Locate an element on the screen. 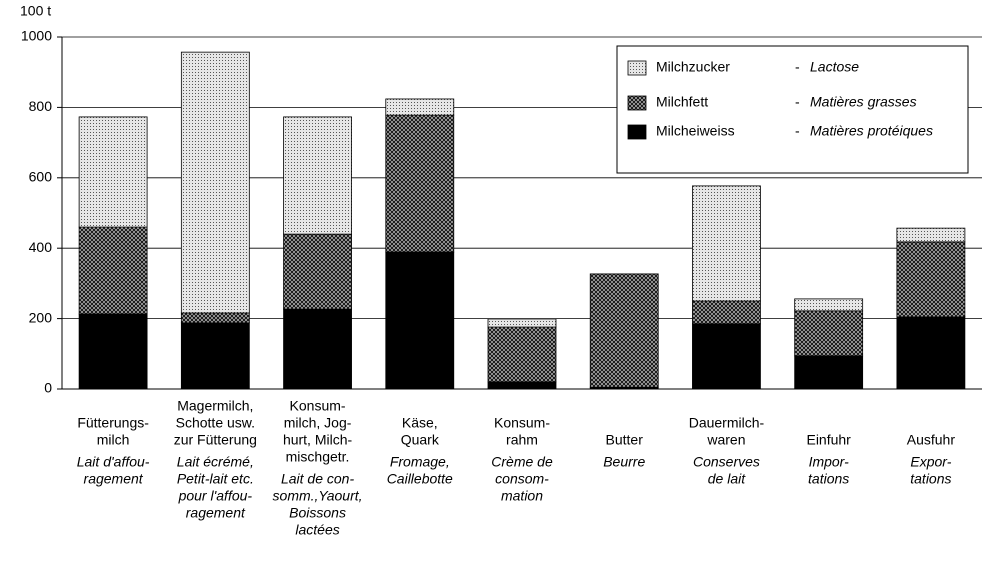 This screenshot has width=989, height=561. x-tick-label-fr: Expor- is located at coordinates (930, 462).